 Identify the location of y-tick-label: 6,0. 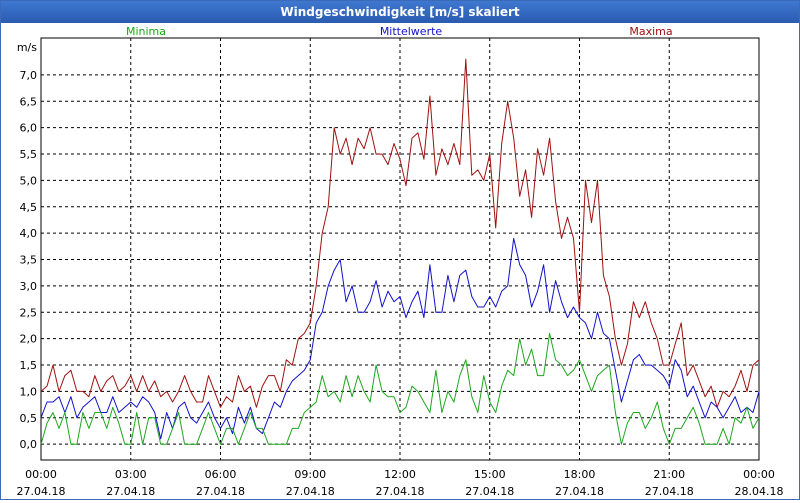
(29, 128).